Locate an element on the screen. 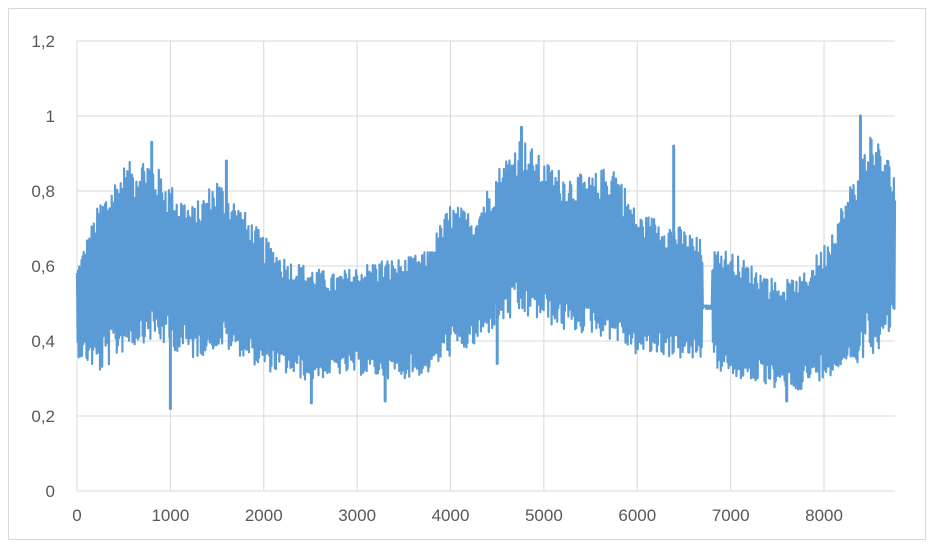 The image size is (936, 546). x-tick-label: 5000 is located at coordinates (544, 515).